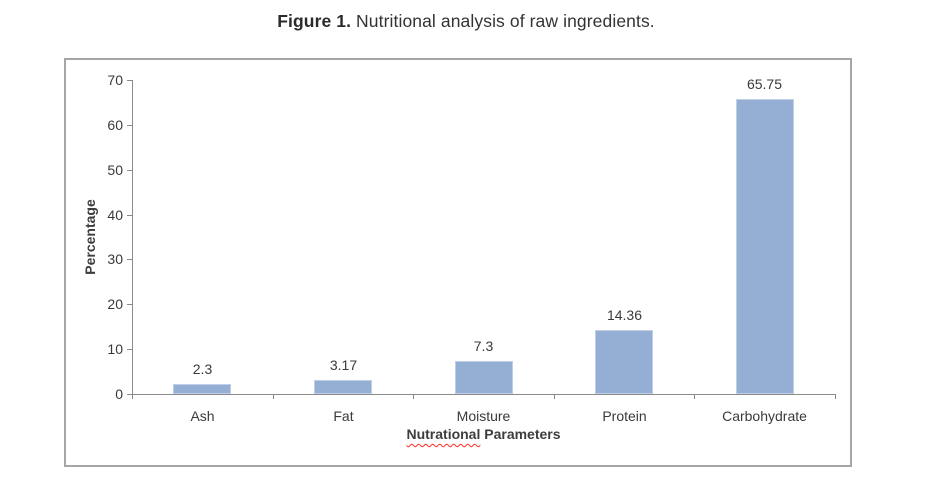 This screenshot has height=502, width=932. Describe the element at coordinates (443, 434) in the screenshot. I see `x-axis-title-misspelled-word: Nutrational` at that location.